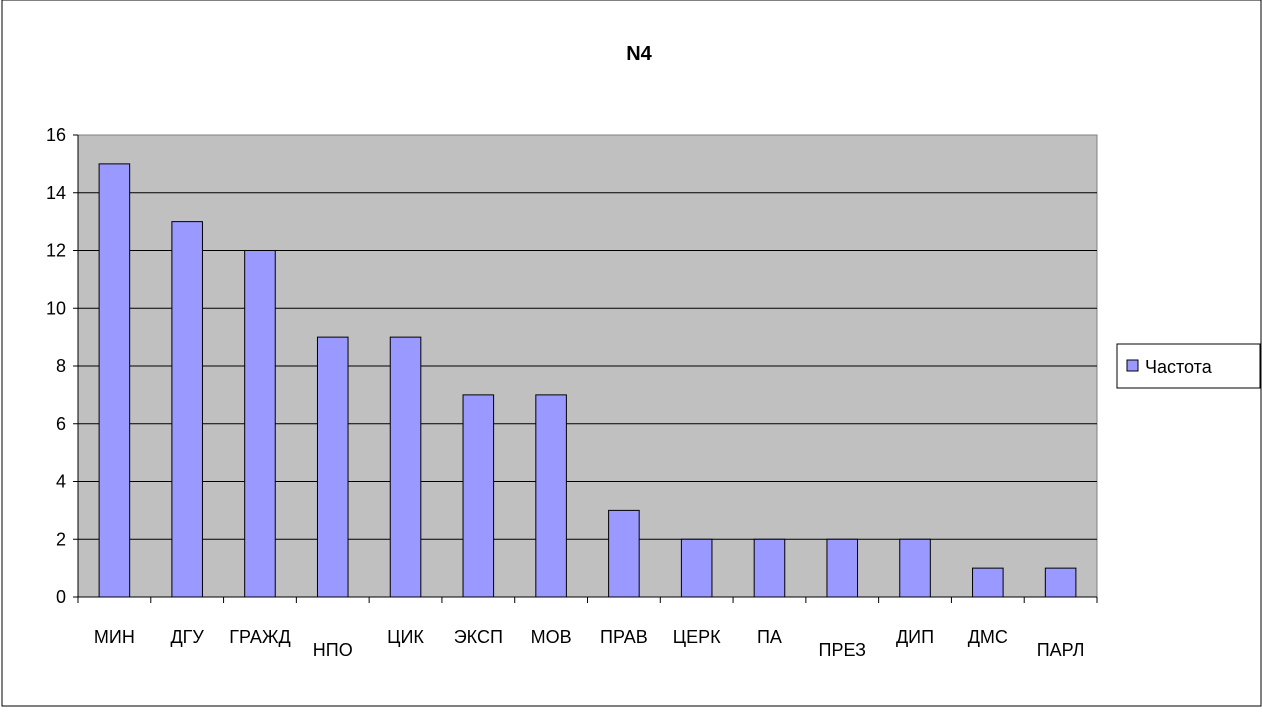  I want to click on x-tick-label: МОВ, so click(551, 637).